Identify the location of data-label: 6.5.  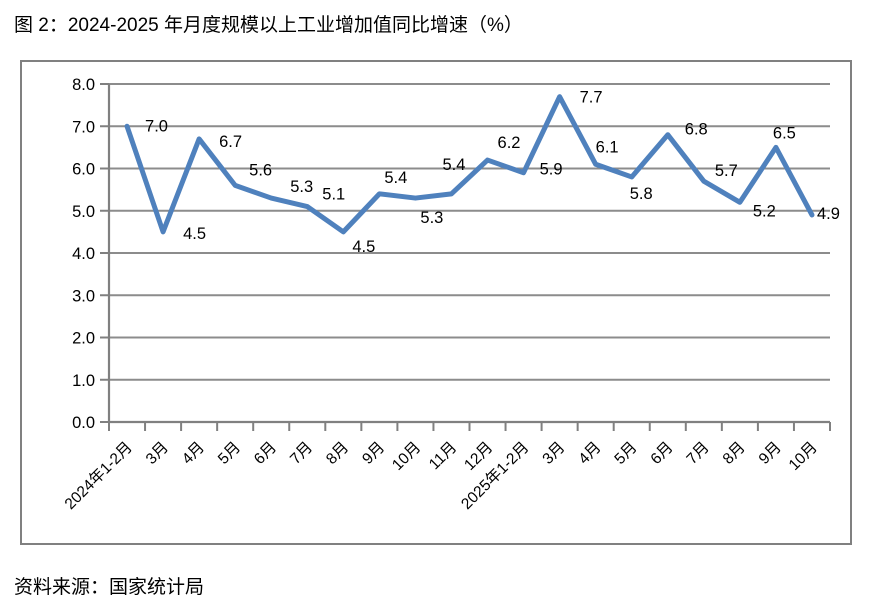
(784, 133).